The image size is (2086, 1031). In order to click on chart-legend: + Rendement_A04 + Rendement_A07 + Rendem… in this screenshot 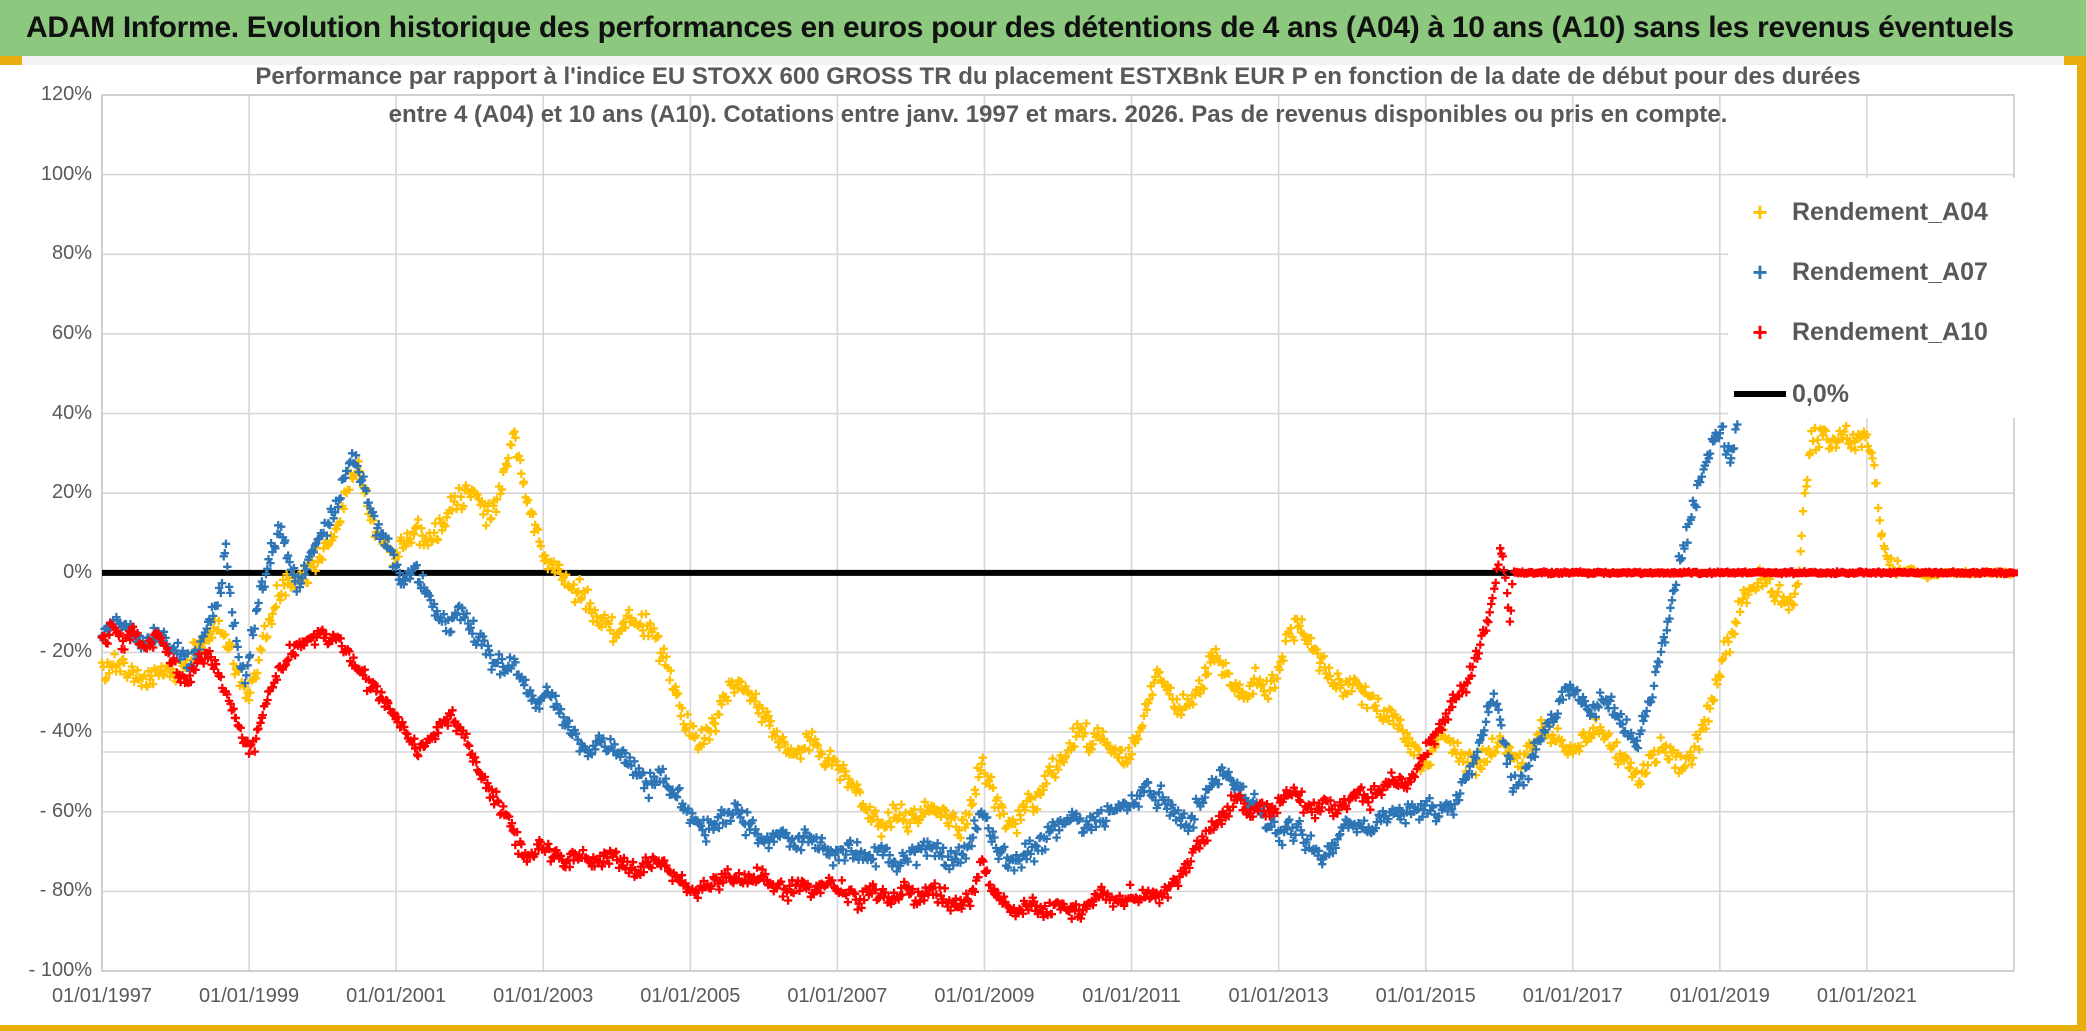, I will do `click(1896, 298)`.